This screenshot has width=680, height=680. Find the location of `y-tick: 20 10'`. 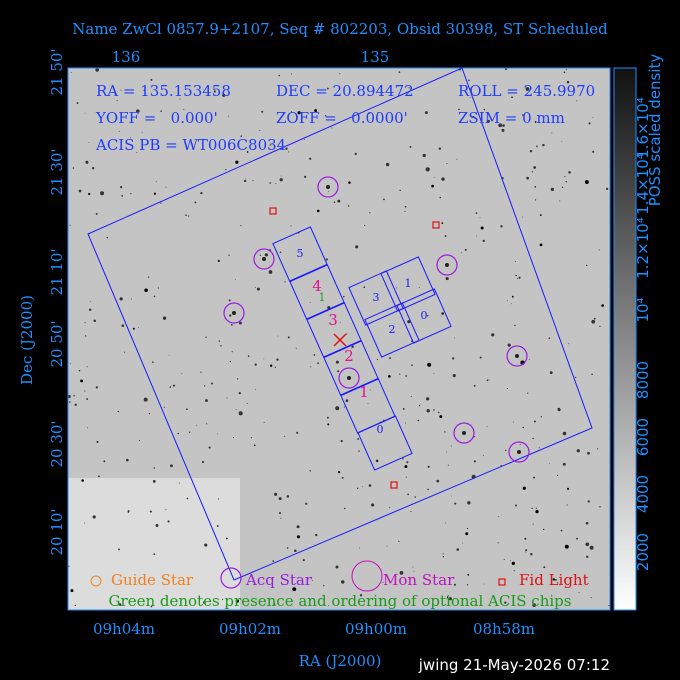

y-tick: 20 10' is located at coordinates (57, 531).